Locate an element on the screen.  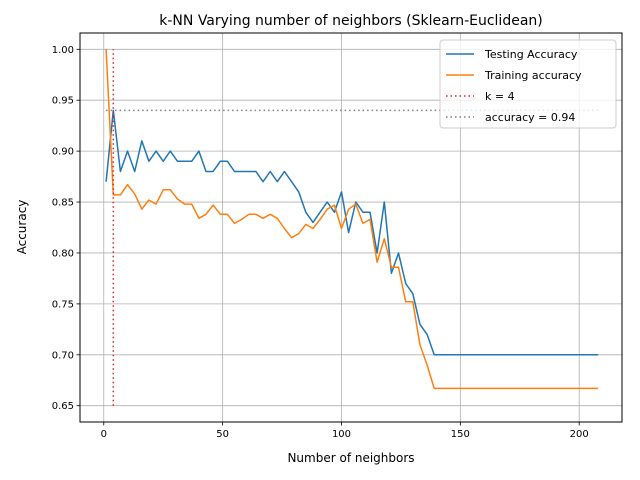
y-tick-label: 0.80 is located at coordinates (63, 253).